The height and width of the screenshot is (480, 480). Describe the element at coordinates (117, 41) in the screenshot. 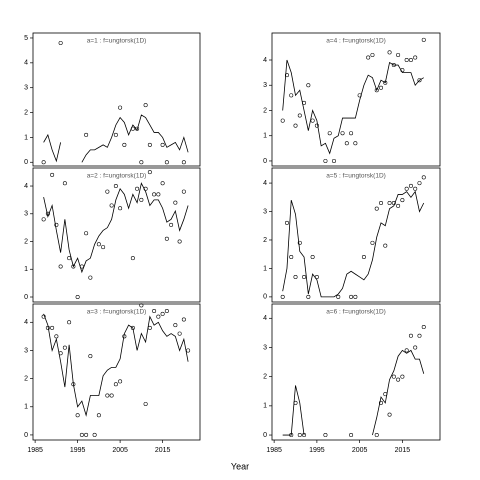

I see `strip-title: a=1 : f=ungtorsk(1D)` at that location.